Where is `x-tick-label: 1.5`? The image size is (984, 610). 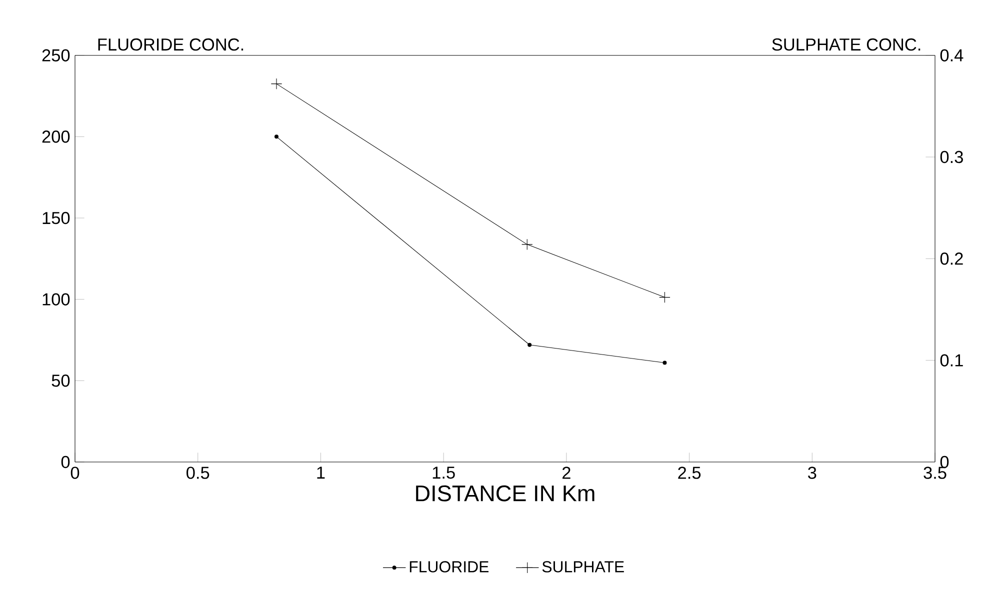 x-tick-label: 1.5 is located at coordinates (443, 472).